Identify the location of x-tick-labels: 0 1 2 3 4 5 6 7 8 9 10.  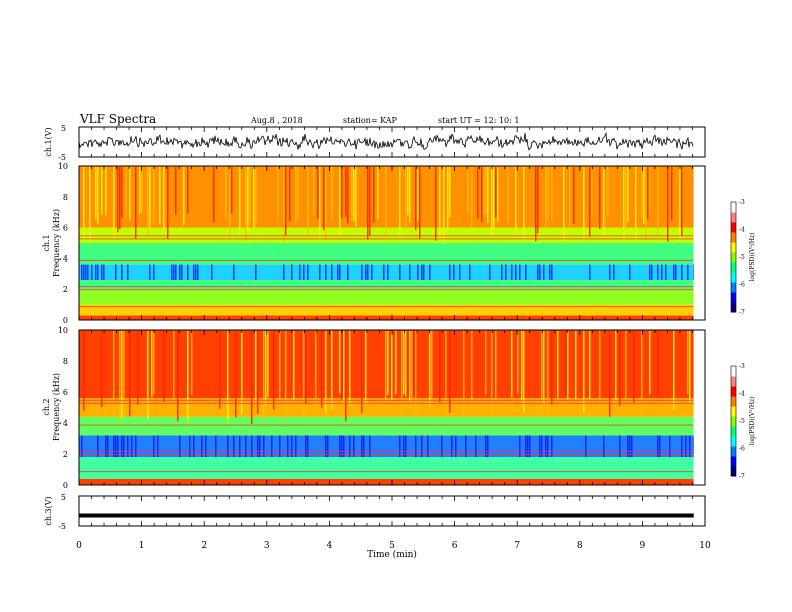
(393, 546).